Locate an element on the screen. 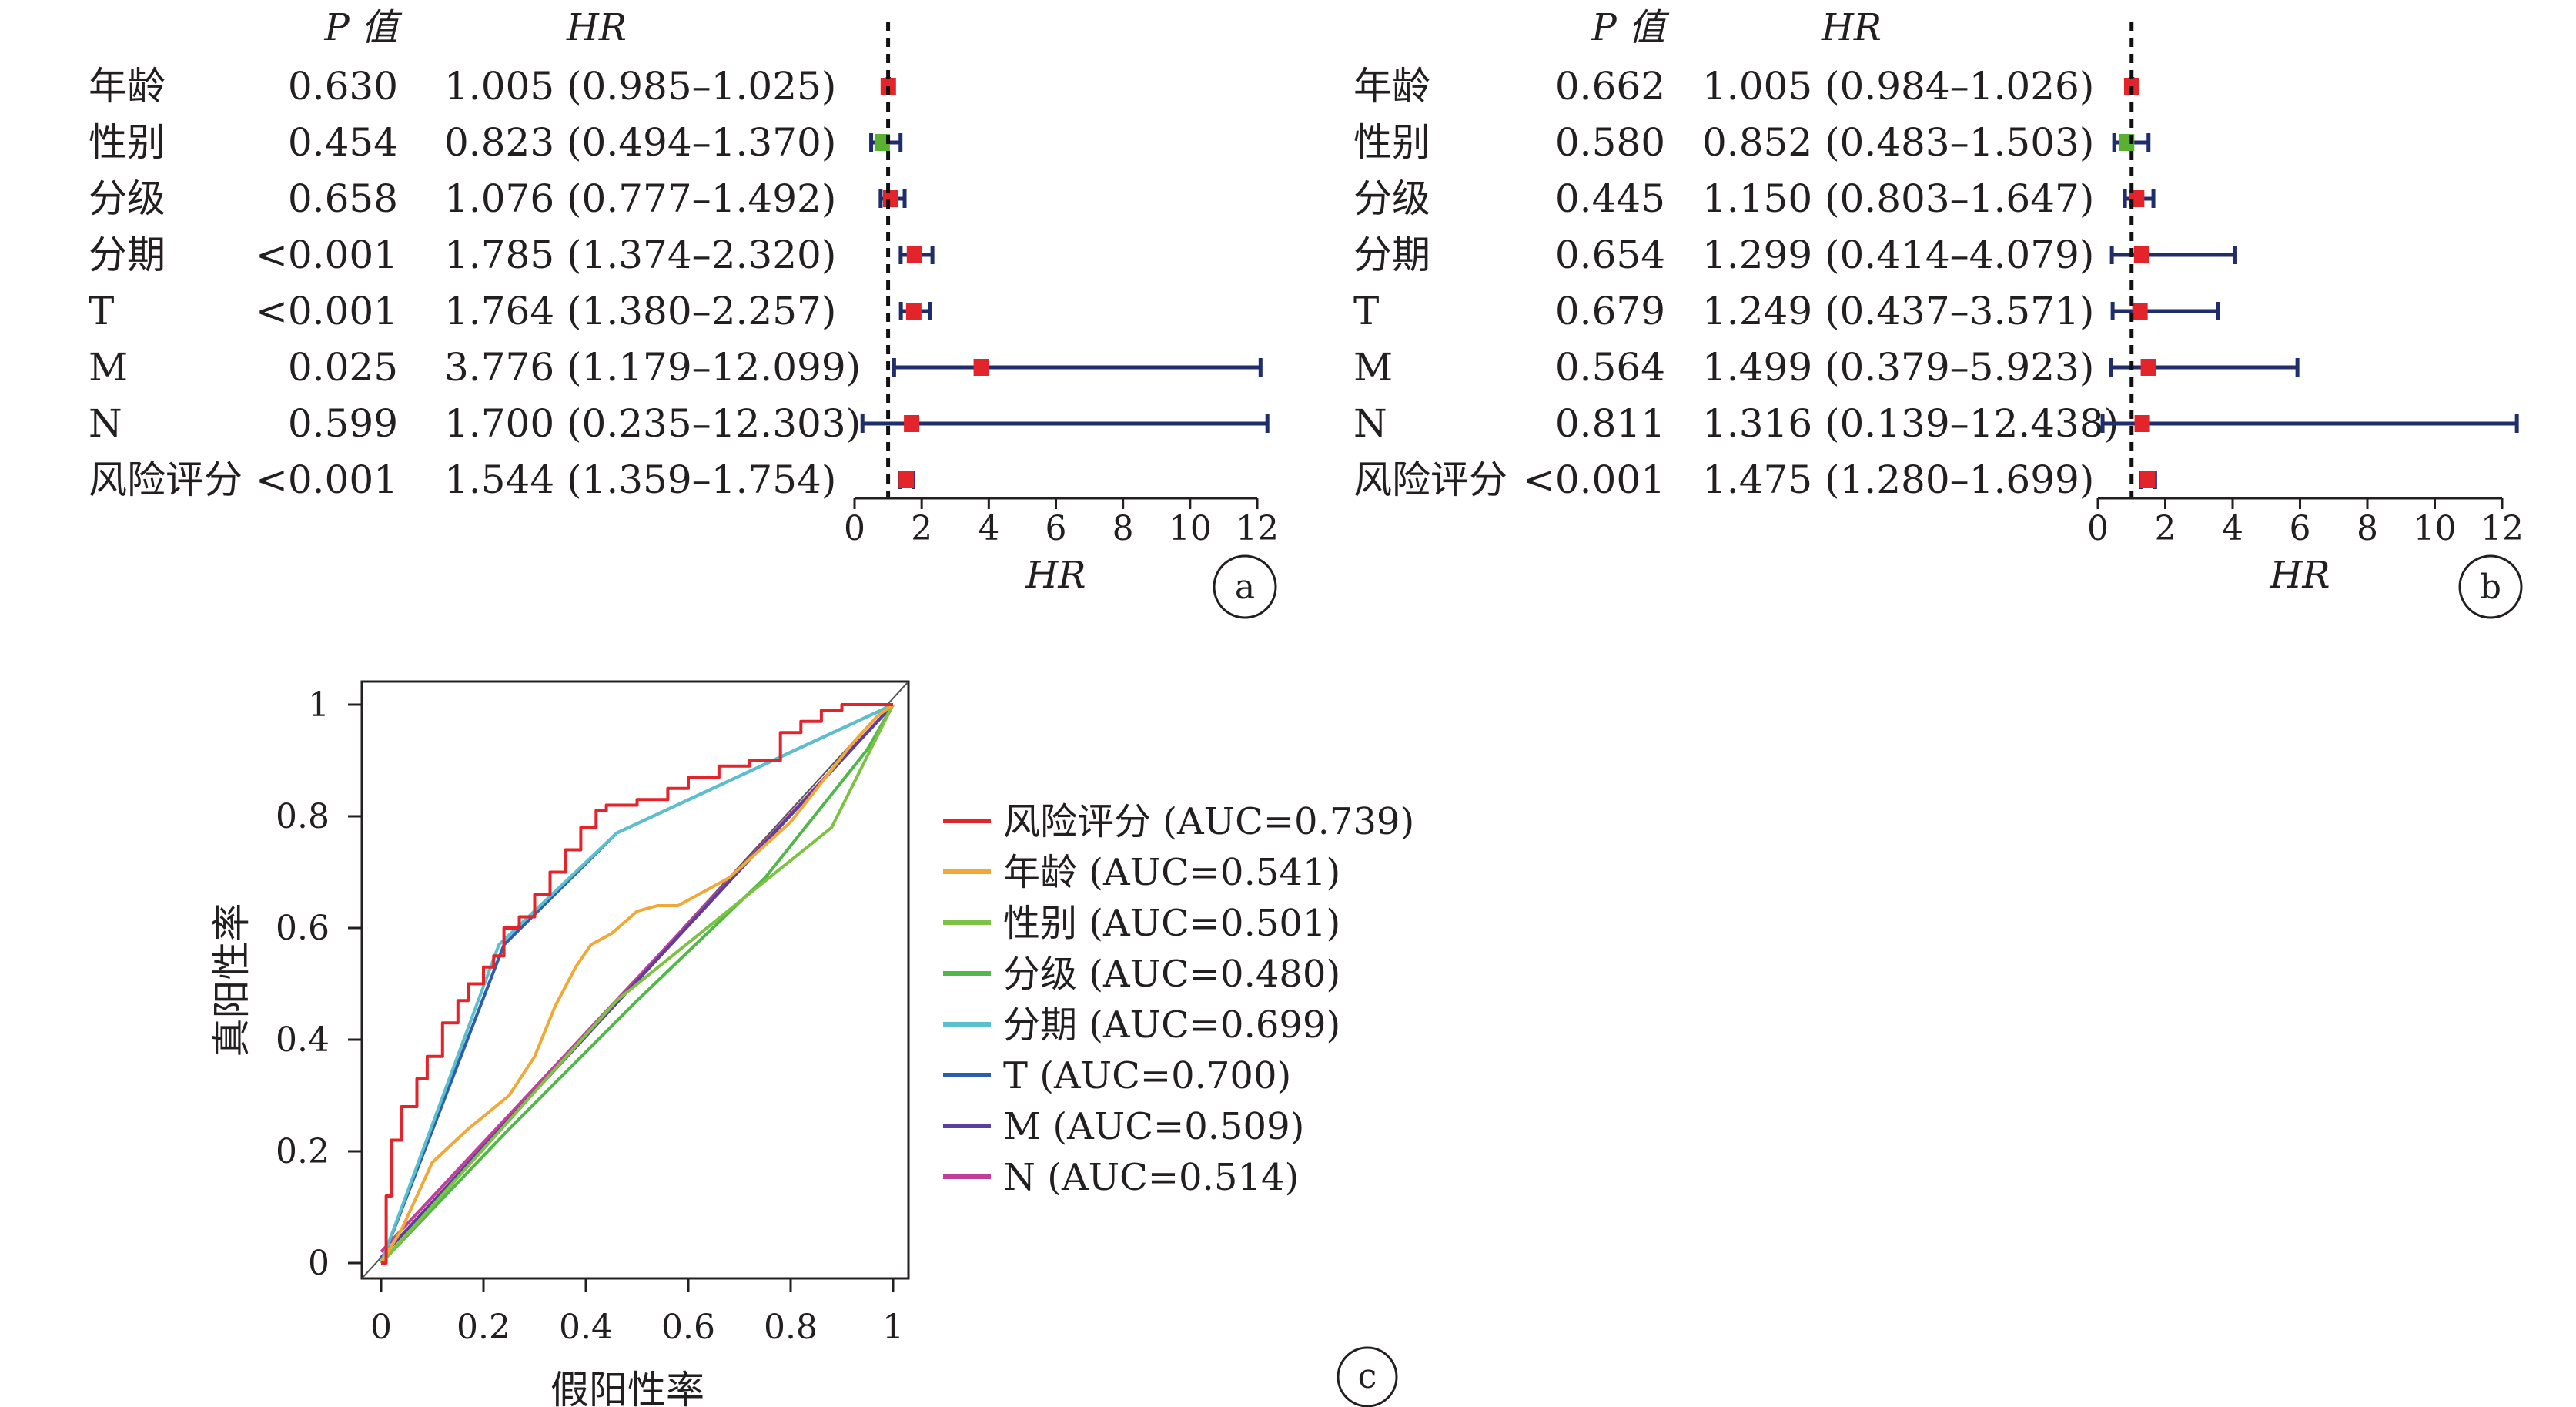 This screenshot has height=1407, width=2576. row-hr-text: 0.852 (0.483–1.503) is located at coordinates (1898, 142).